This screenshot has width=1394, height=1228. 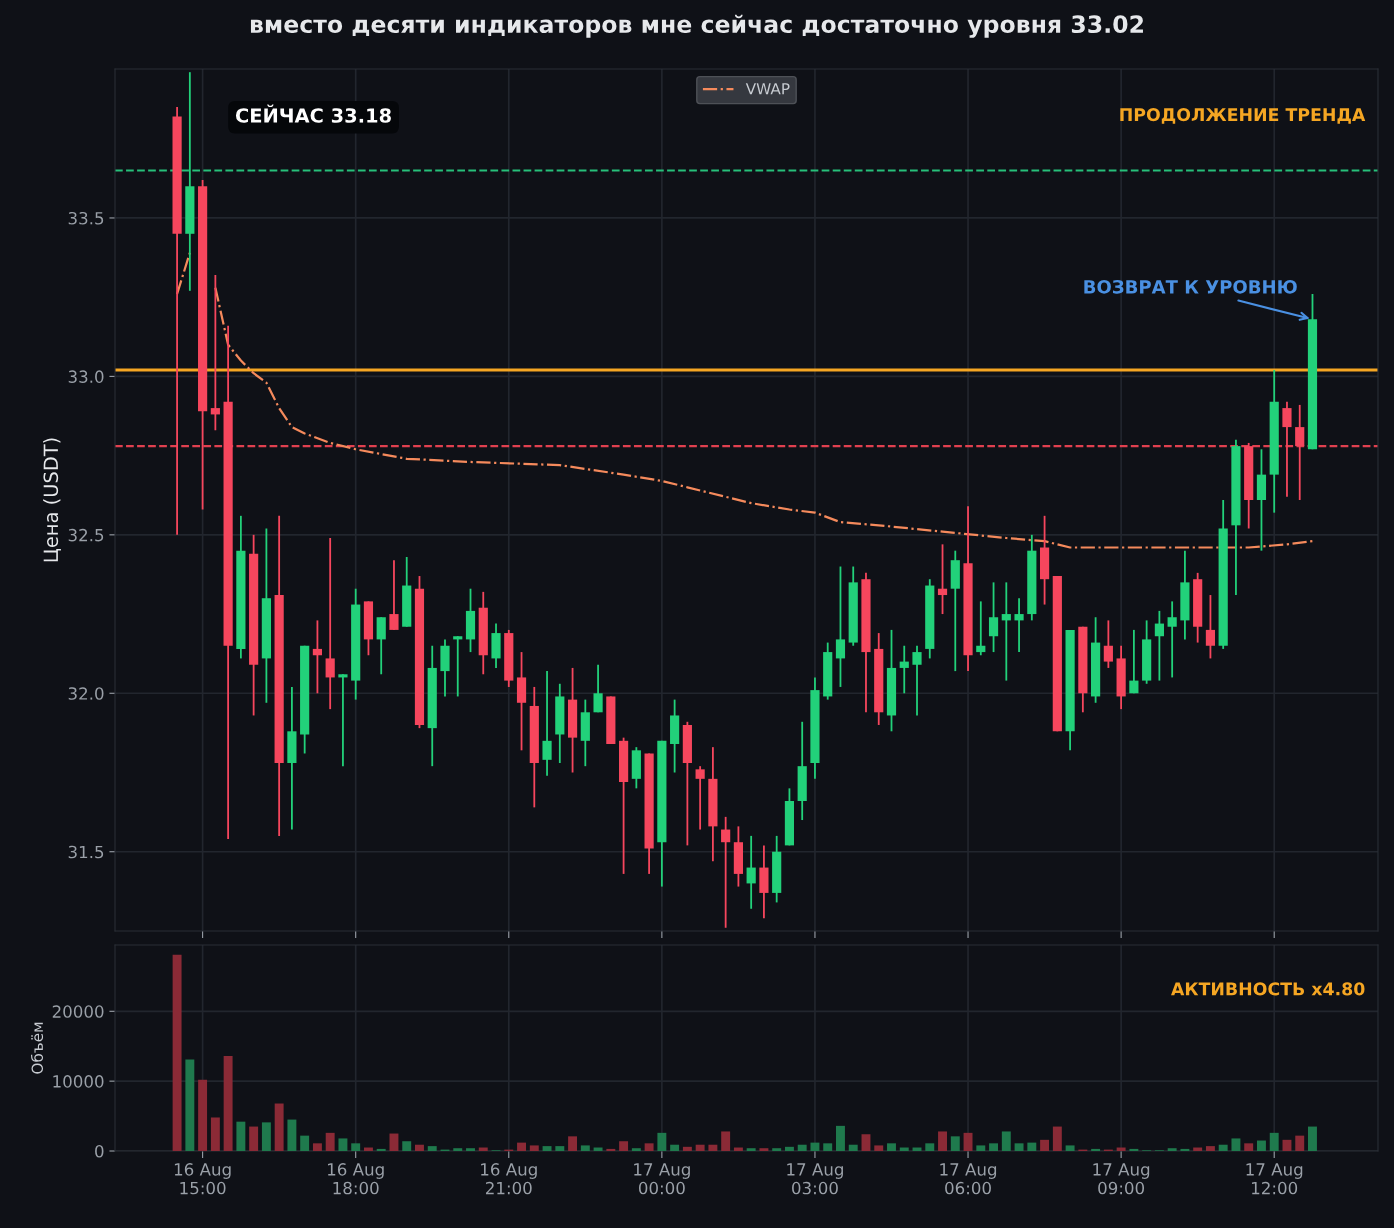 I want to click on legend-label: VWAP, so click(x=767, y=89).